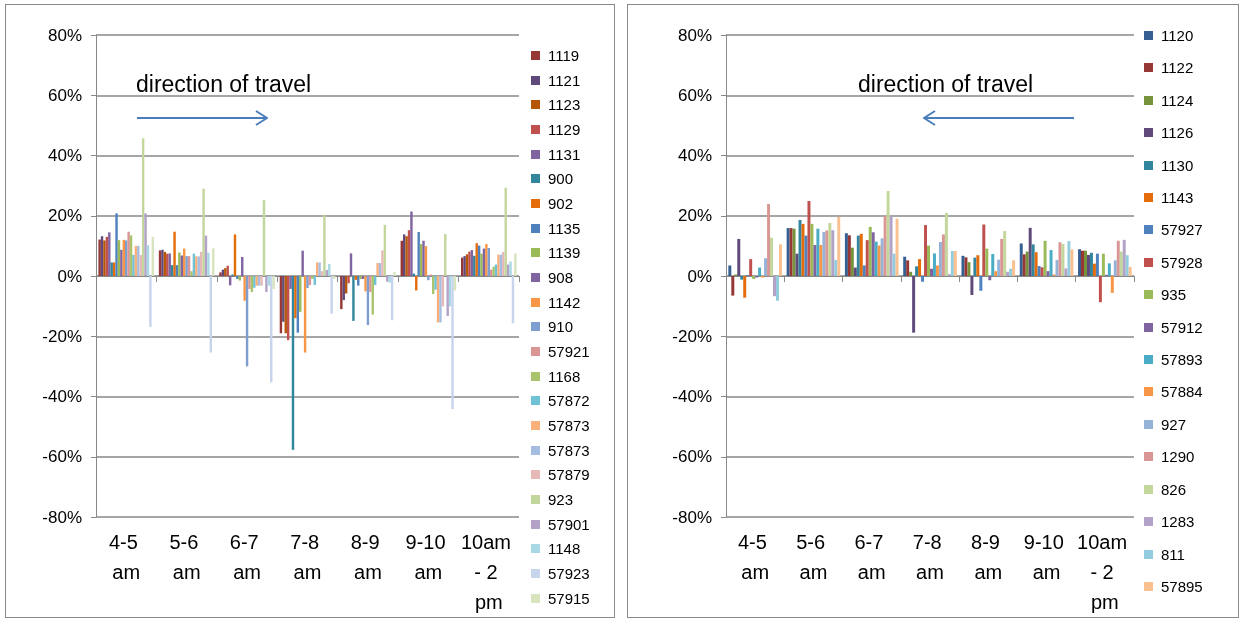 The width and height of the screenshot is (1244, 620). Describe the element at coordinates (1177, 35) in the screenshot. I see `legend-label: 1120` at that location.